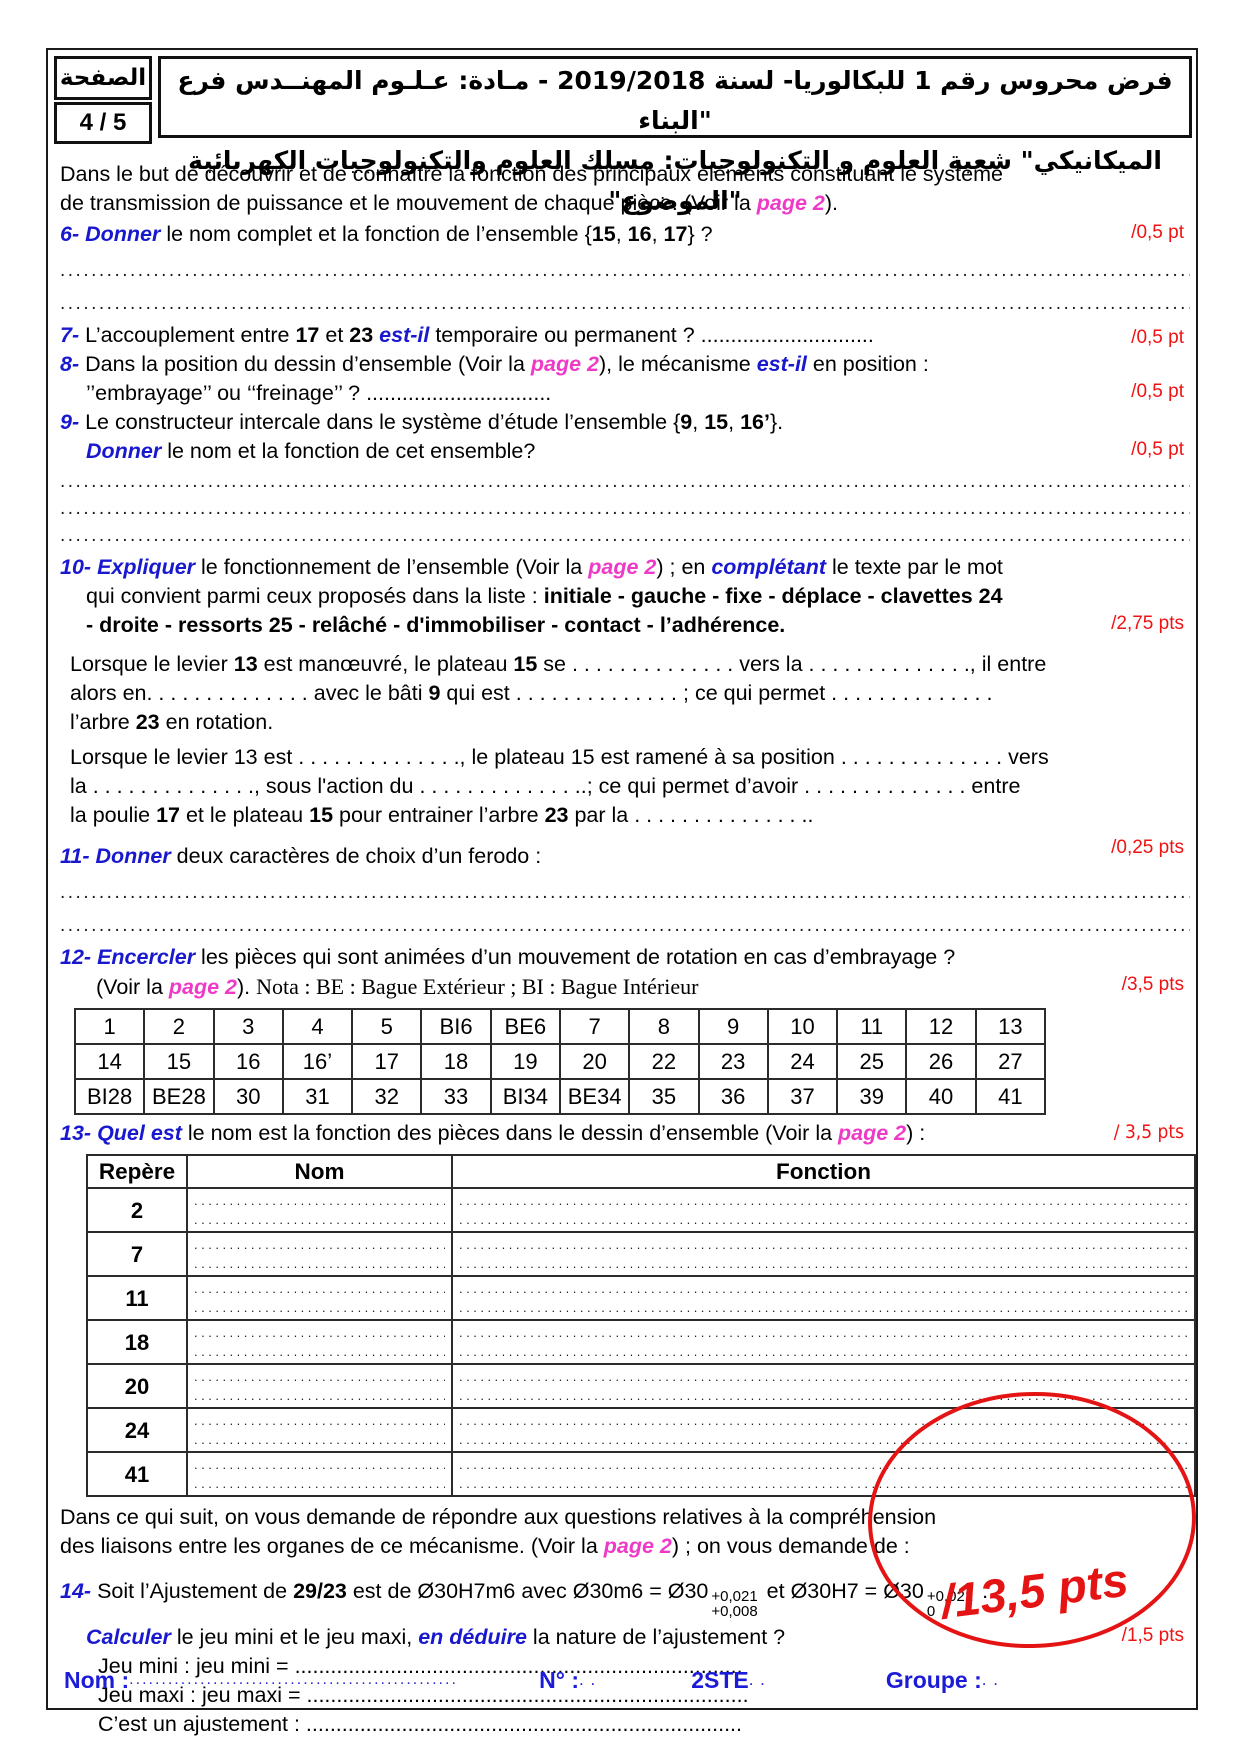 The image size is (1240, 1754). What do you see at coordinates (317, 1096) in the screenshot?
I see `piece-number-cell: 31` at bounding box center [317, 1096].